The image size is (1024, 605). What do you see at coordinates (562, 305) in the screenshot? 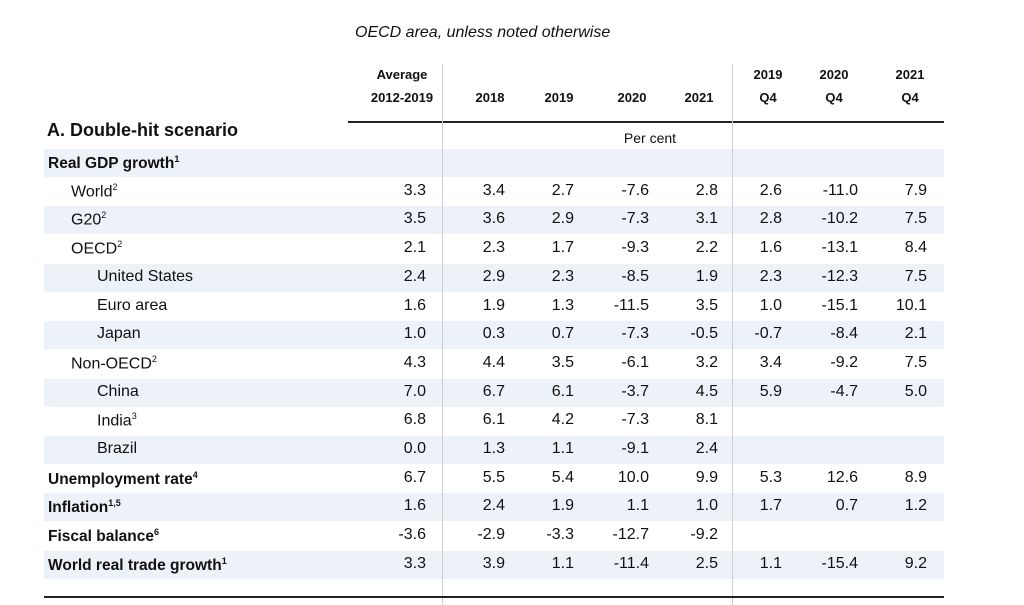
I see `table-cell: 1.3` at bounding box center [562, 305].